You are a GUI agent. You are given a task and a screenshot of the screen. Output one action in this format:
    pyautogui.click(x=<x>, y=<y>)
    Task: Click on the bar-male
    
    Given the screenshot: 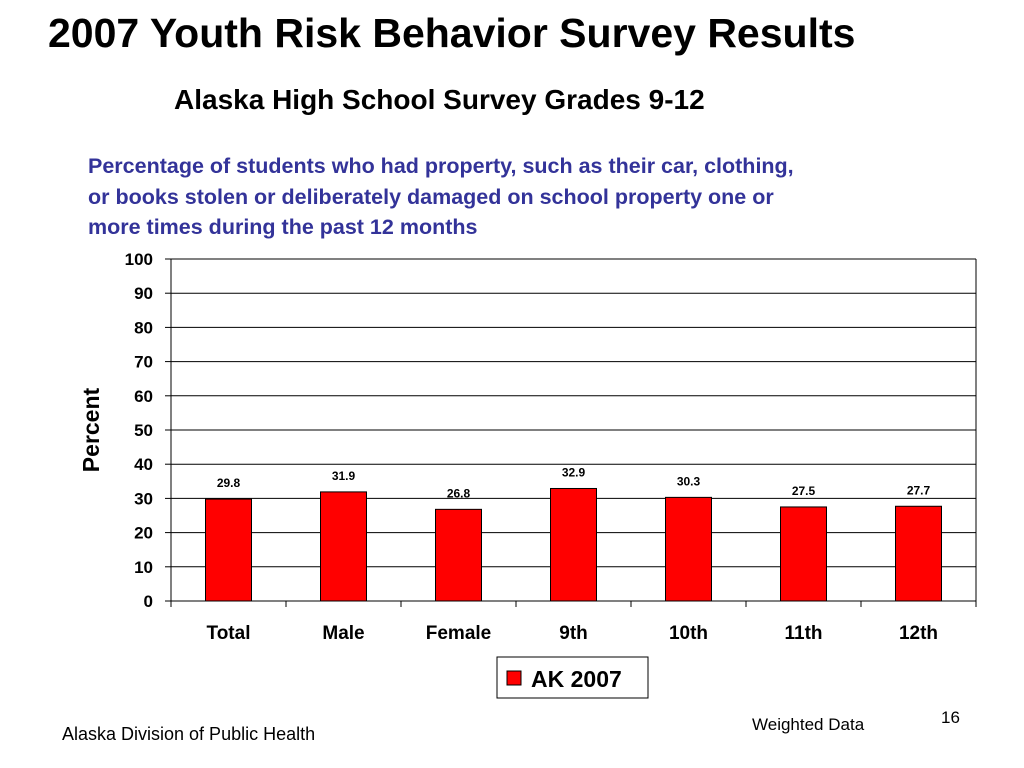 What is the action you would take?
    pyautogui.click(x=343, y=546)
    